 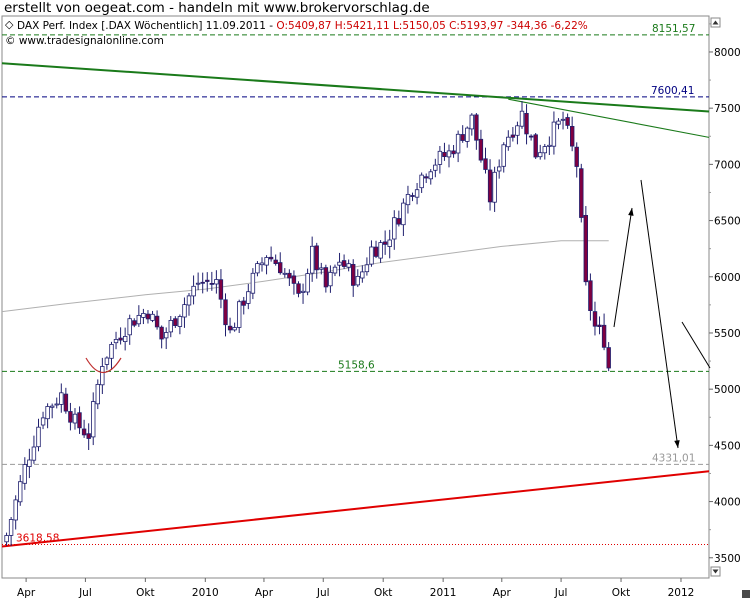 I want to click on scroll-up-button, so click(x=715, y=22).